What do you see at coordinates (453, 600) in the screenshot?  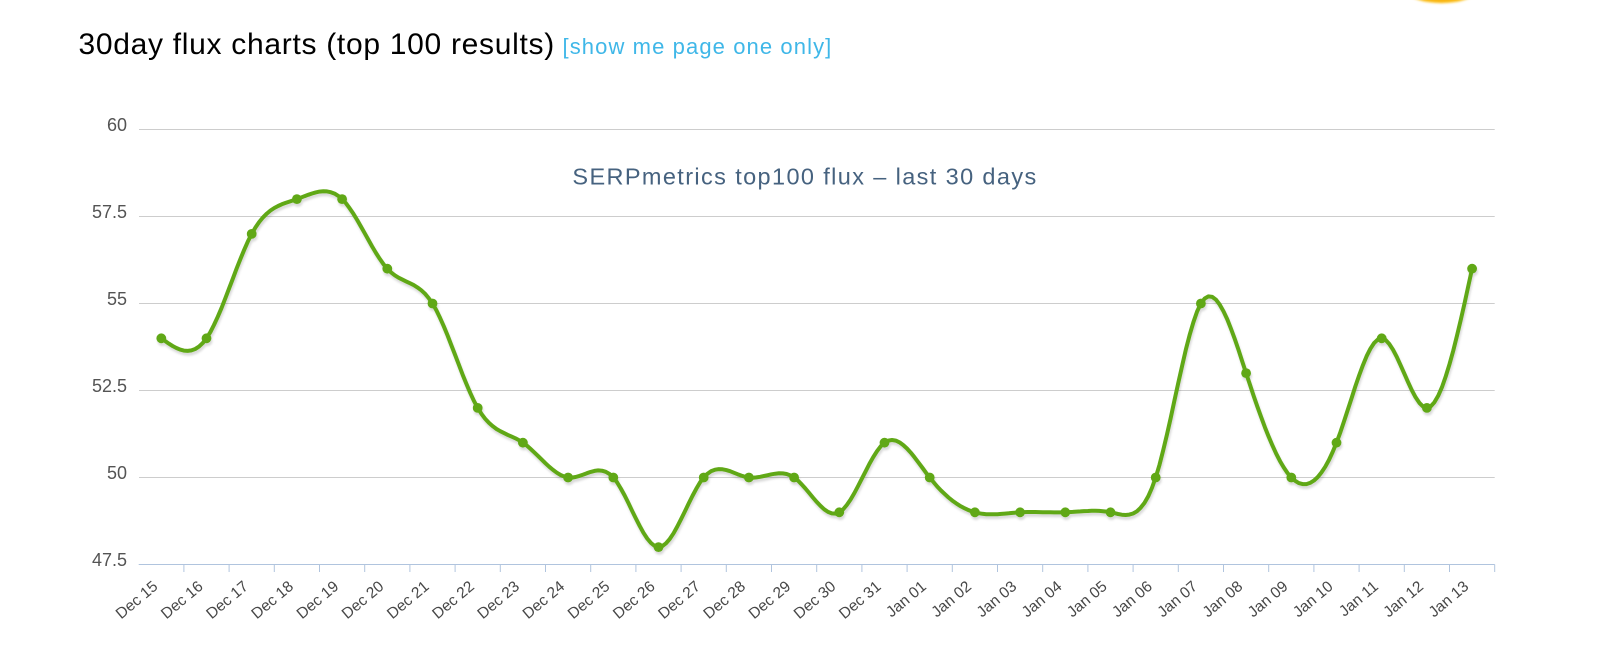 I see `svg-text: Dec 22` at bounding box center [453, 600].